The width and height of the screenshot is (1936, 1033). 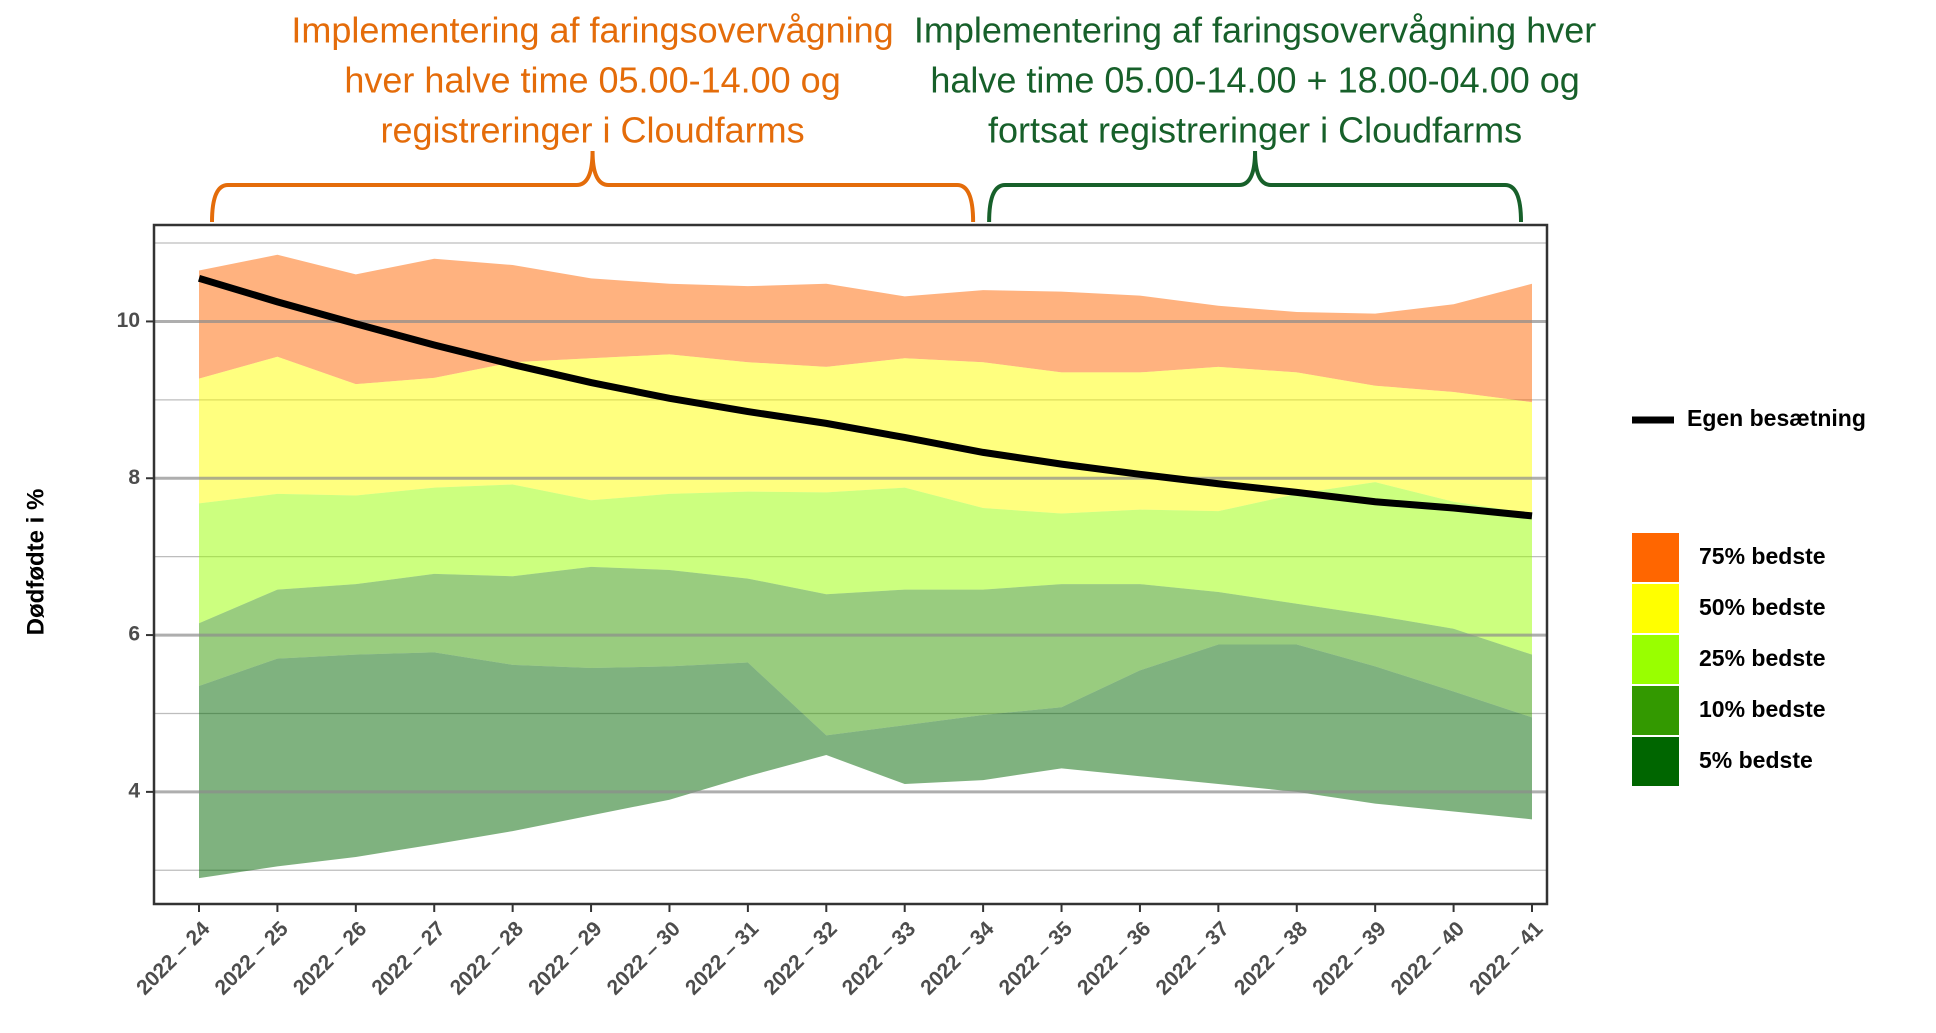 I want to click on y-tick-label: 8, so click(x=134, y=477).